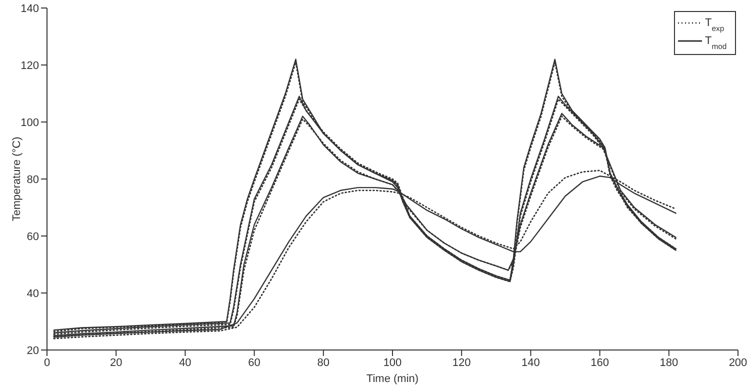 Image resolution: width=748 pixels, height=386 pixels. What do you see at coordinates (16, 179) in the screenshot?
I see `y-axis-title: Temperature (°C)` at bounding box center [16, 179].